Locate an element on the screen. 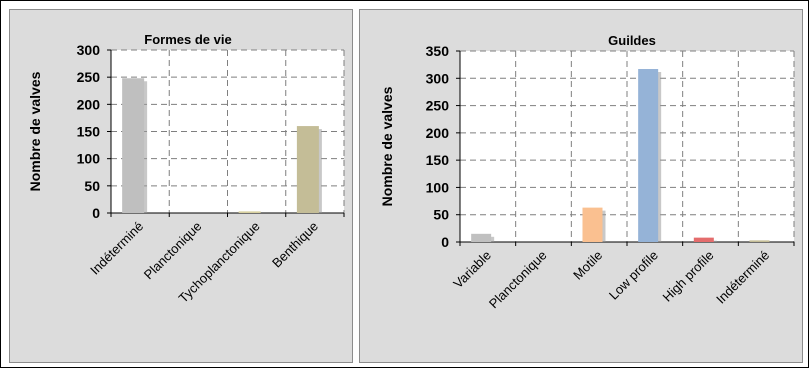 The image size is (809, 368). chart-title: Guildes is located at coordinates (632, 40).